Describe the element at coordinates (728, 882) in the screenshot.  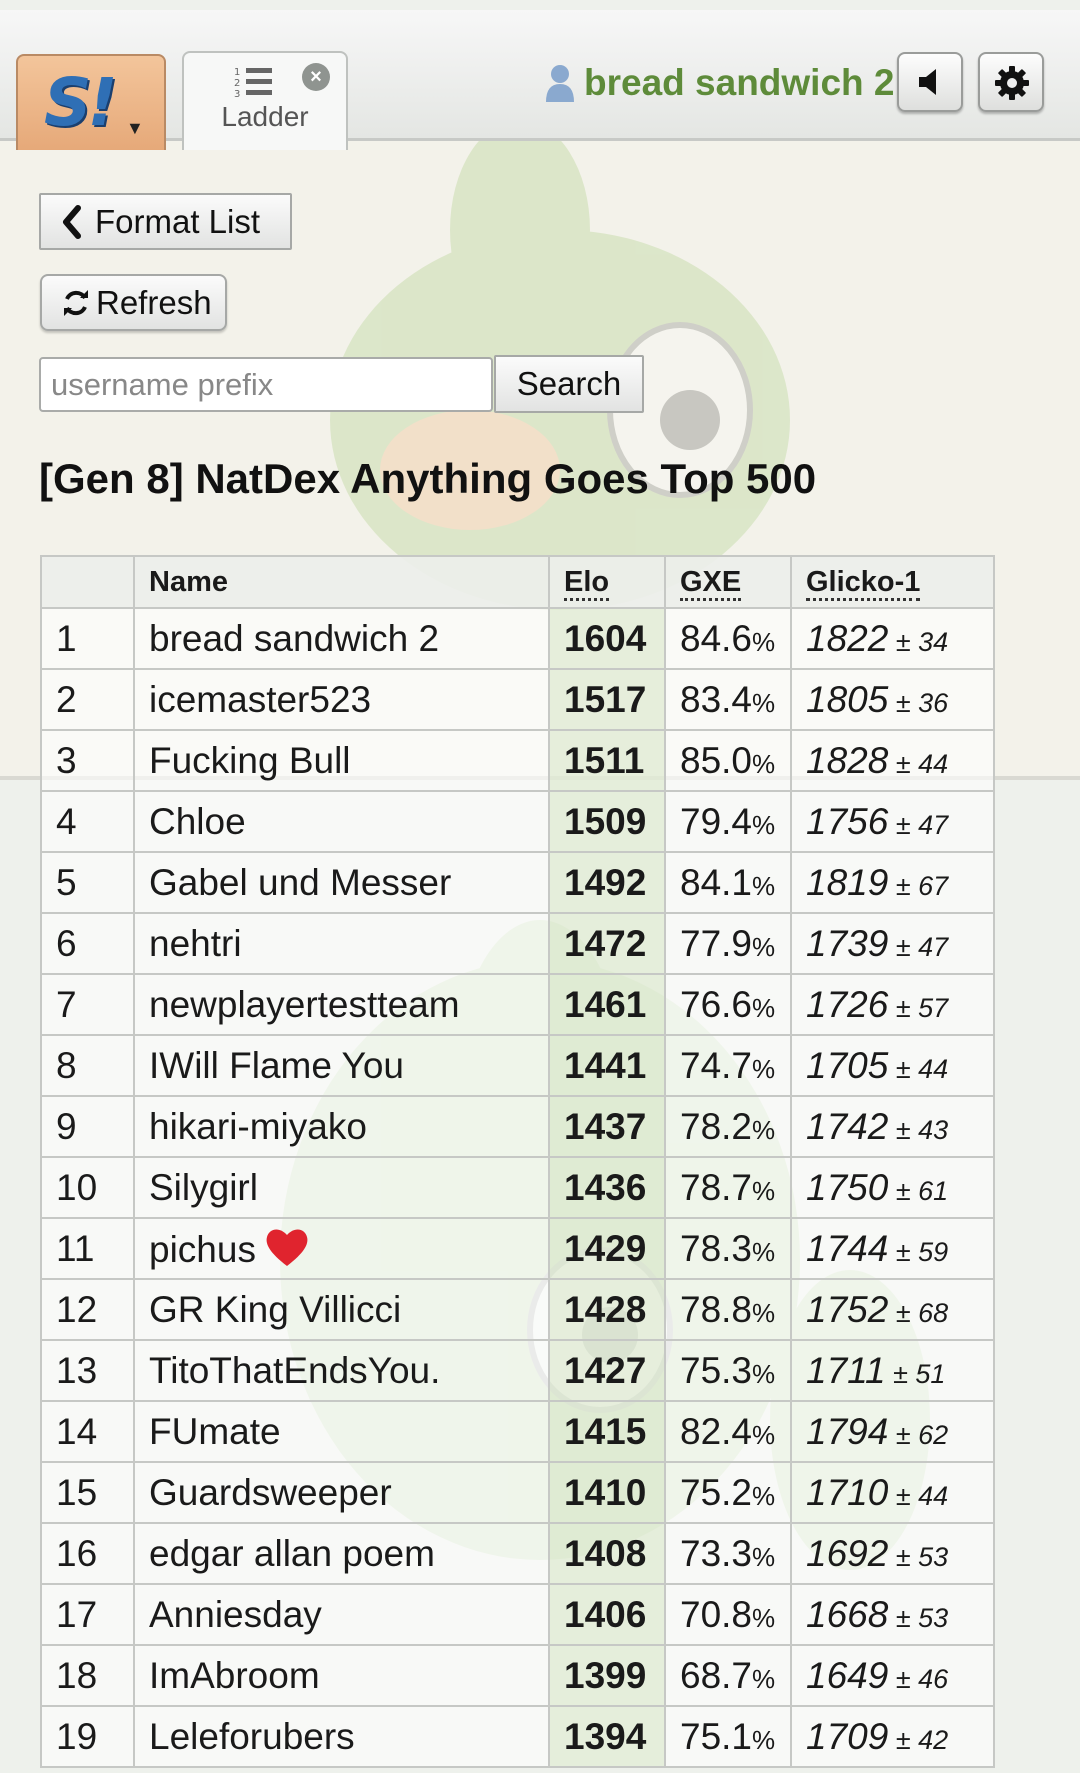
I see `gxe-cell: 84.1%` at that location.